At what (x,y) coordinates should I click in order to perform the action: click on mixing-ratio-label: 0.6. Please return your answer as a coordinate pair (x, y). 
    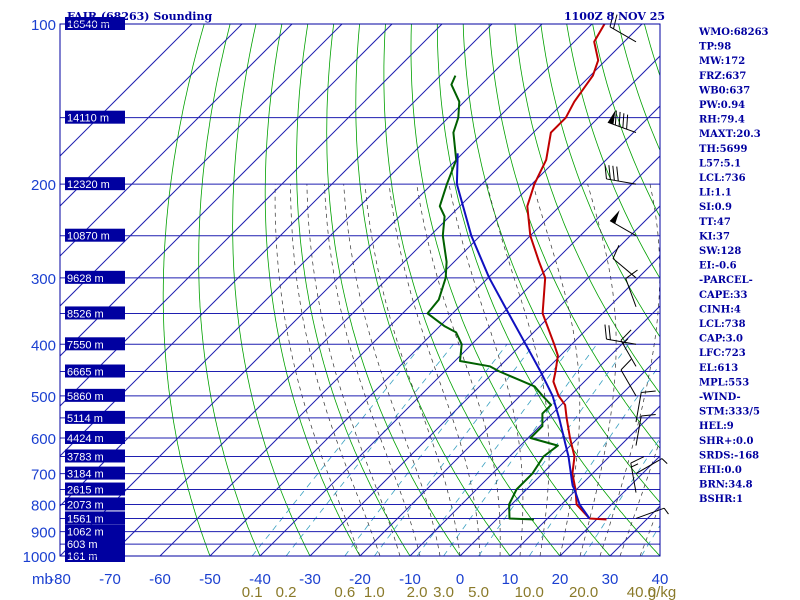
    Looking at the image, I should click on (344, 592).